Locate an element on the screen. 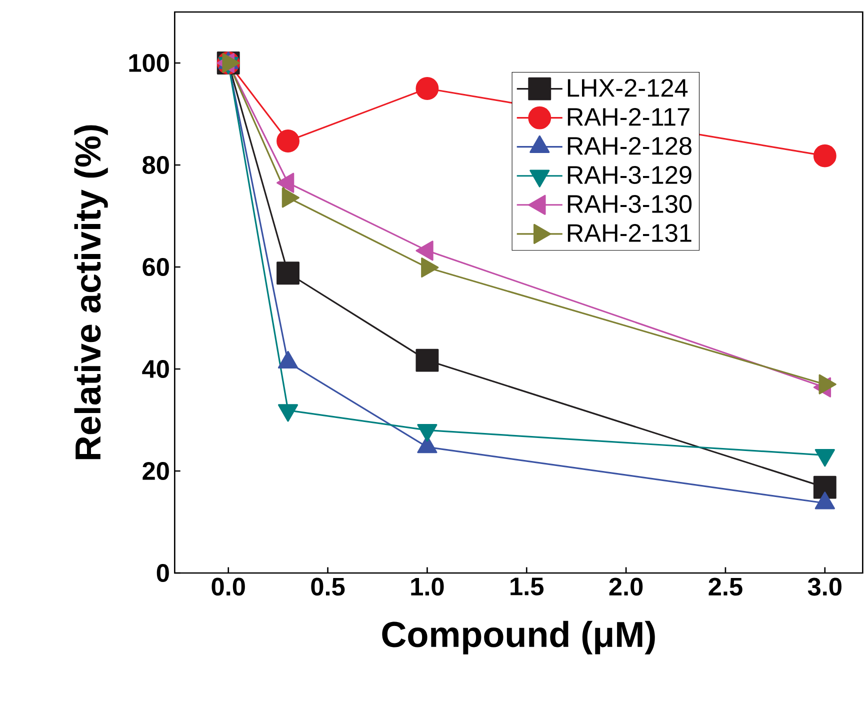  x-tick-label: 2.0 is located at coordinates (626, 587).